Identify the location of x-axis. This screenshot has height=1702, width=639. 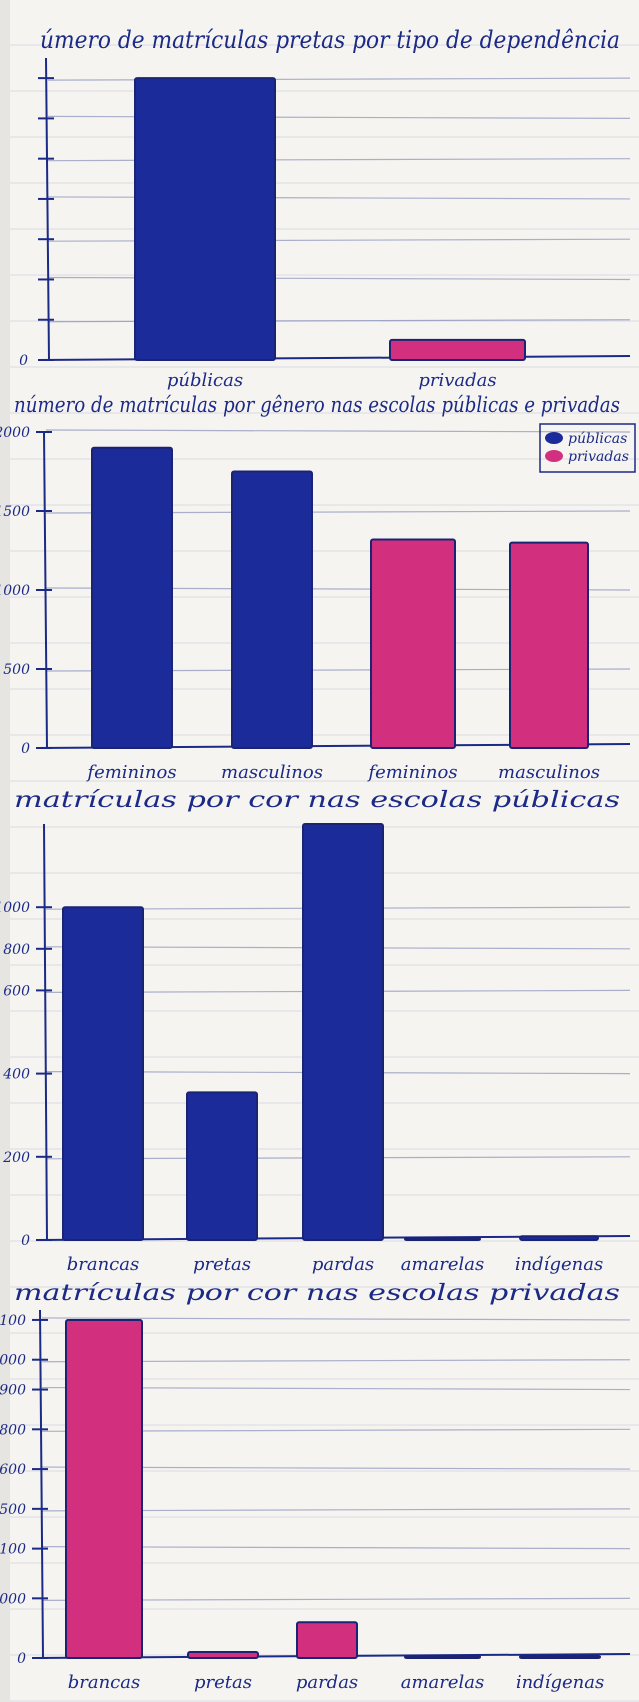
(335, 358).